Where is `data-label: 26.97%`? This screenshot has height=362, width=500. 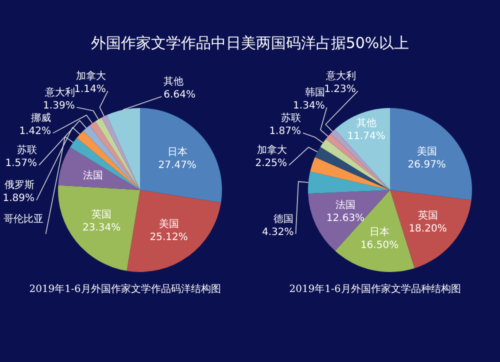 data-label: 26.97% is located at coordinates (427, 164).